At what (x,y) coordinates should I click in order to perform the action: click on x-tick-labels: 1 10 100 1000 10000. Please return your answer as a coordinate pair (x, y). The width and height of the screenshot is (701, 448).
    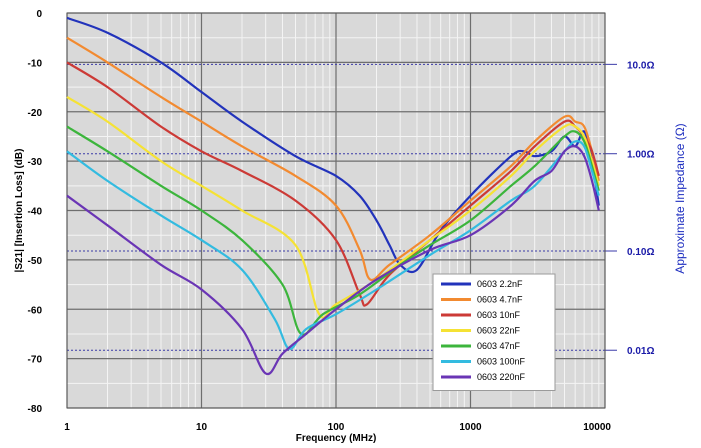
    Looking at the image, I should click on (337, 427).